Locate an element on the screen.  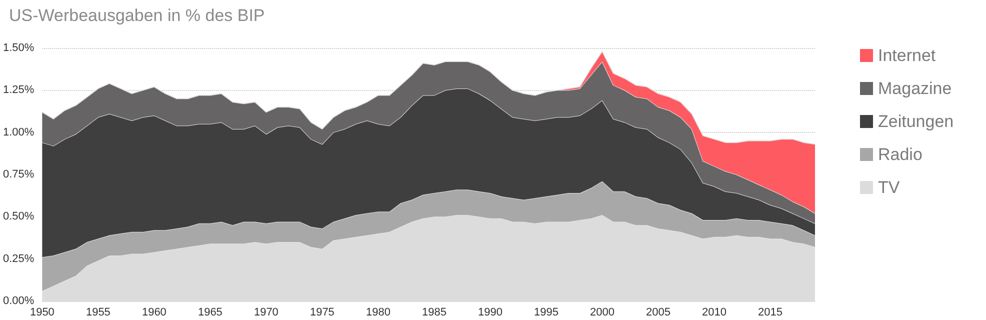
x-tick-label: 1965 is located at coordinates (210, 312).